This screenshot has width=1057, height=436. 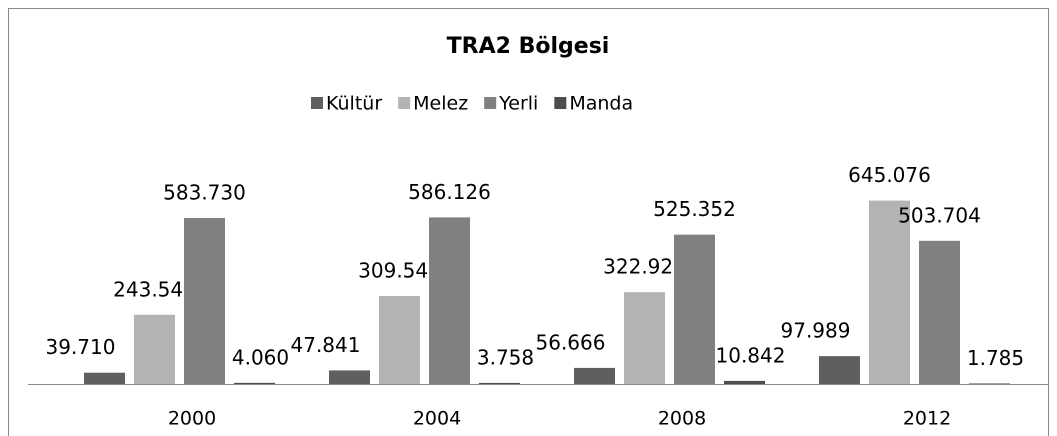 What do you see at coordinates (81, 347) in the screenshot?
I see `data-label: 39.710` at bounding box center [81, 347].